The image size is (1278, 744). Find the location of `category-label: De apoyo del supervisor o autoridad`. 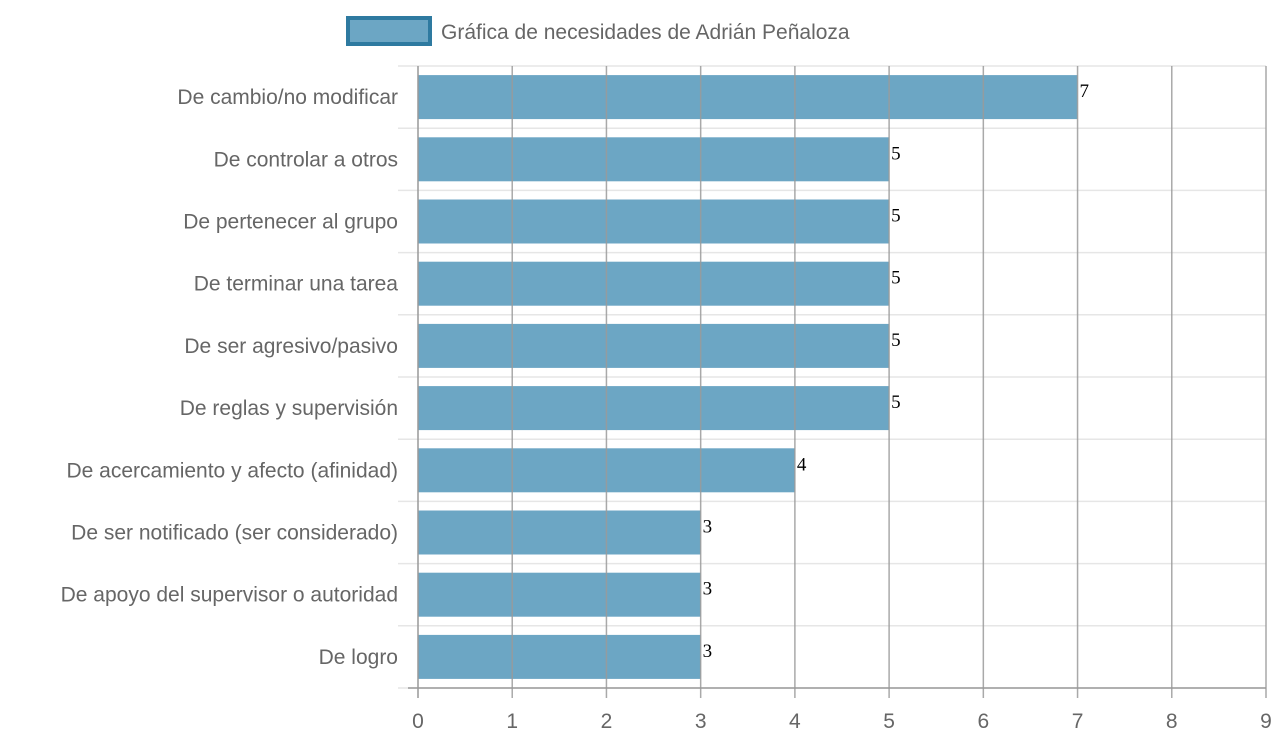

category-label: De apoyo del supervisor o autoridad is located at coordinates (229, 595).